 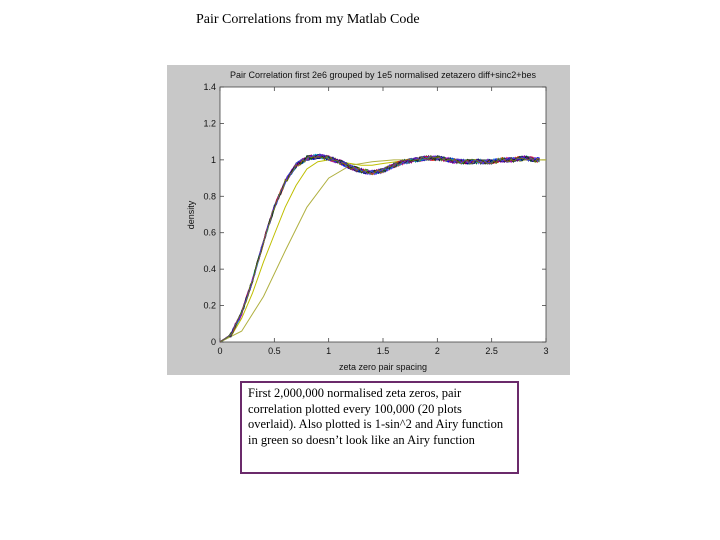 I want to click on y-tick-label: 0, so click(x=213, y=342).